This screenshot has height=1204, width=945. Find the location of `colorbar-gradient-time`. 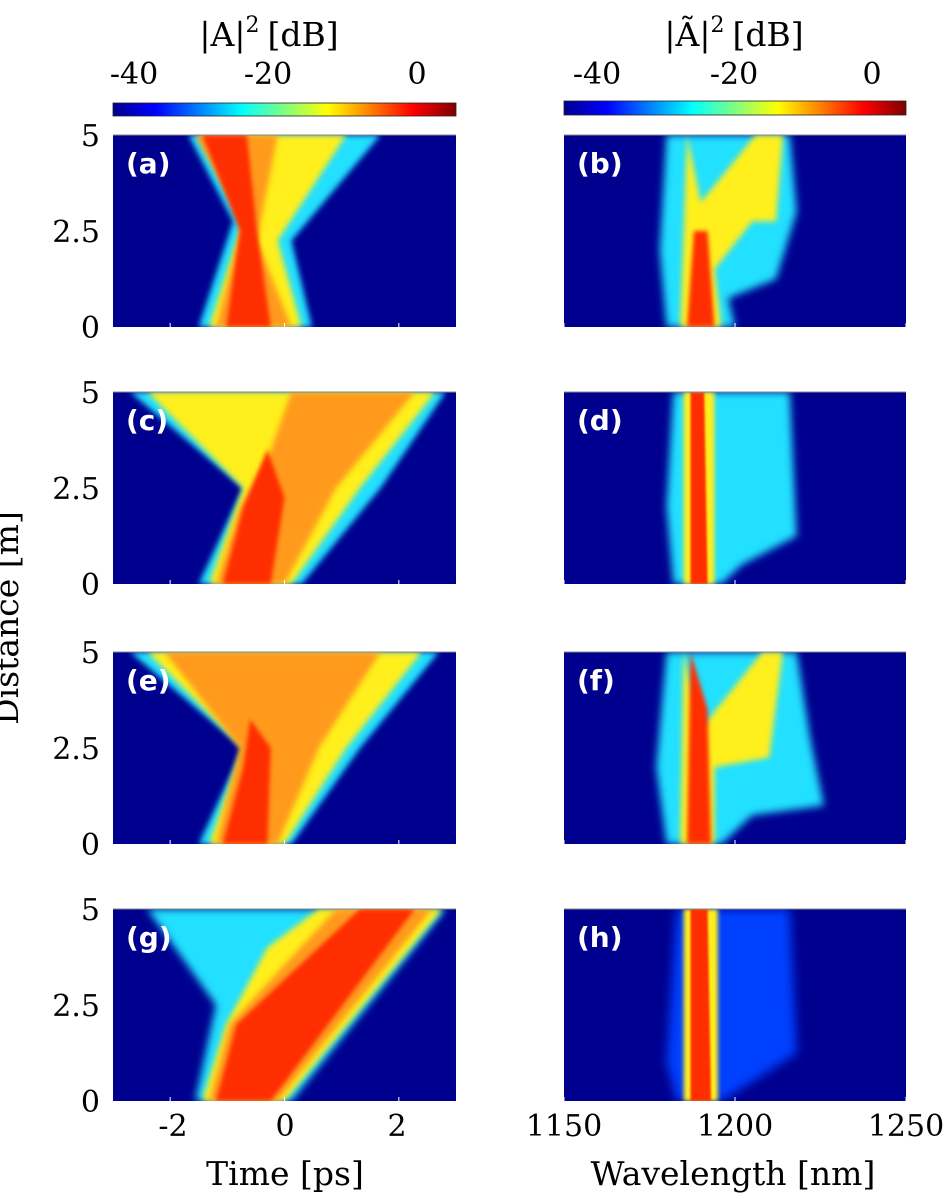

colorbar-gradient-time is located at coordinates (284, 109).